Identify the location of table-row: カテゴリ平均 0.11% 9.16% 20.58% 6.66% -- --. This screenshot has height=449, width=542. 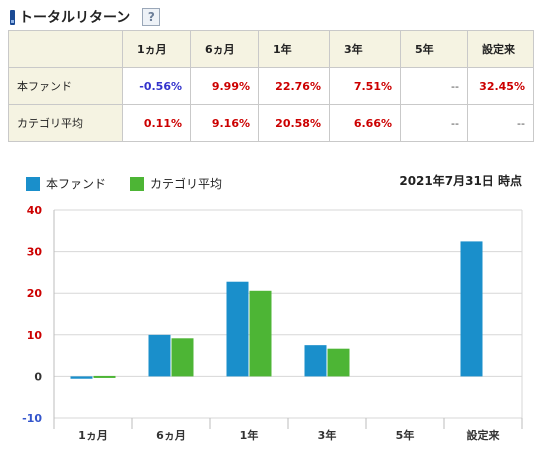
(271, 123).